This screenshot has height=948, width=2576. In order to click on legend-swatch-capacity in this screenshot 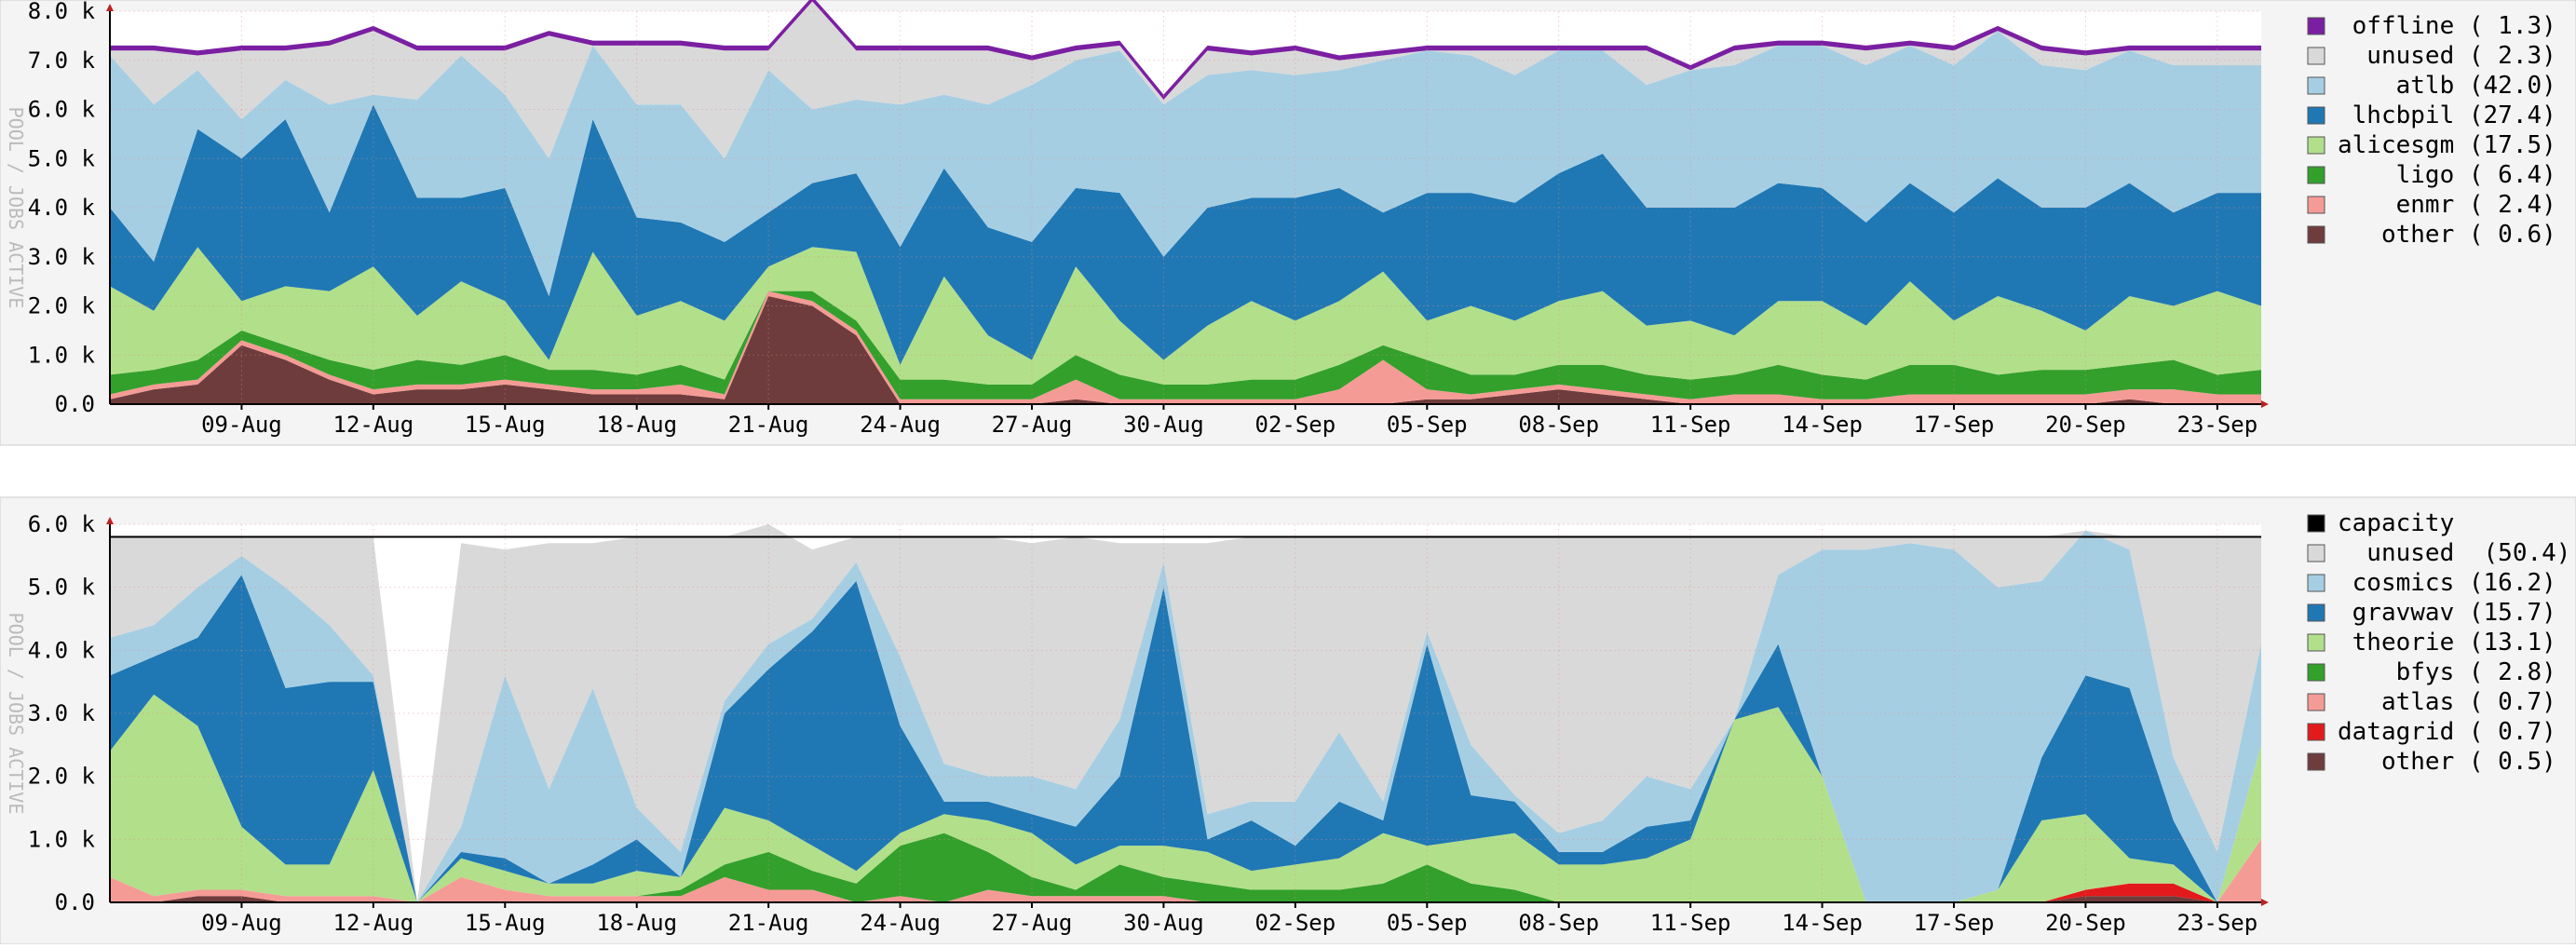, I will do `click(2316, 523)`.